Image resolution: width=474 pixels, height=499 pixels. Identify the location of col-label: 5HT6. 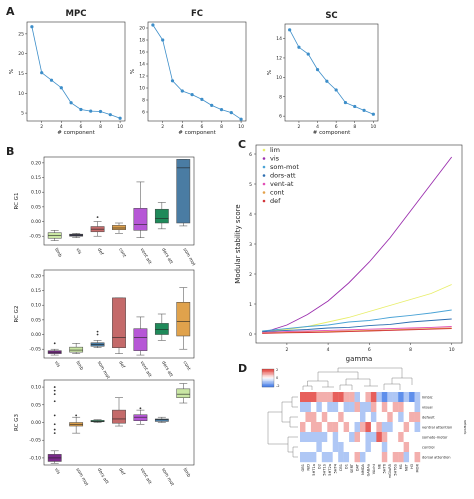
(385, 468).